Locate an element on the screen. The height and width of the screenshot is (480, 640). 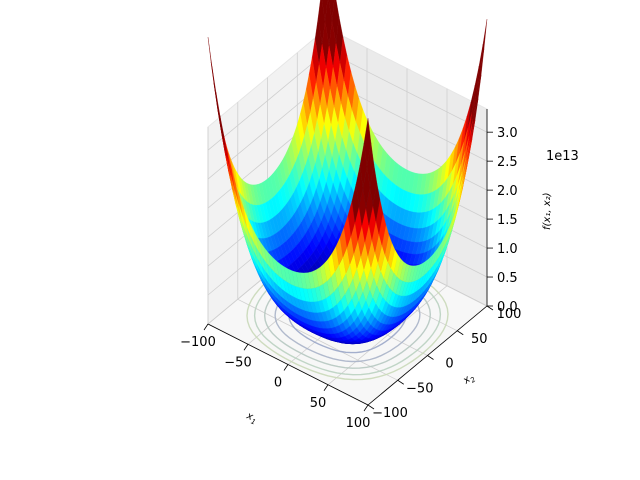
z-axis-offset-label: 1e13 is located at coordinates (562, 156).